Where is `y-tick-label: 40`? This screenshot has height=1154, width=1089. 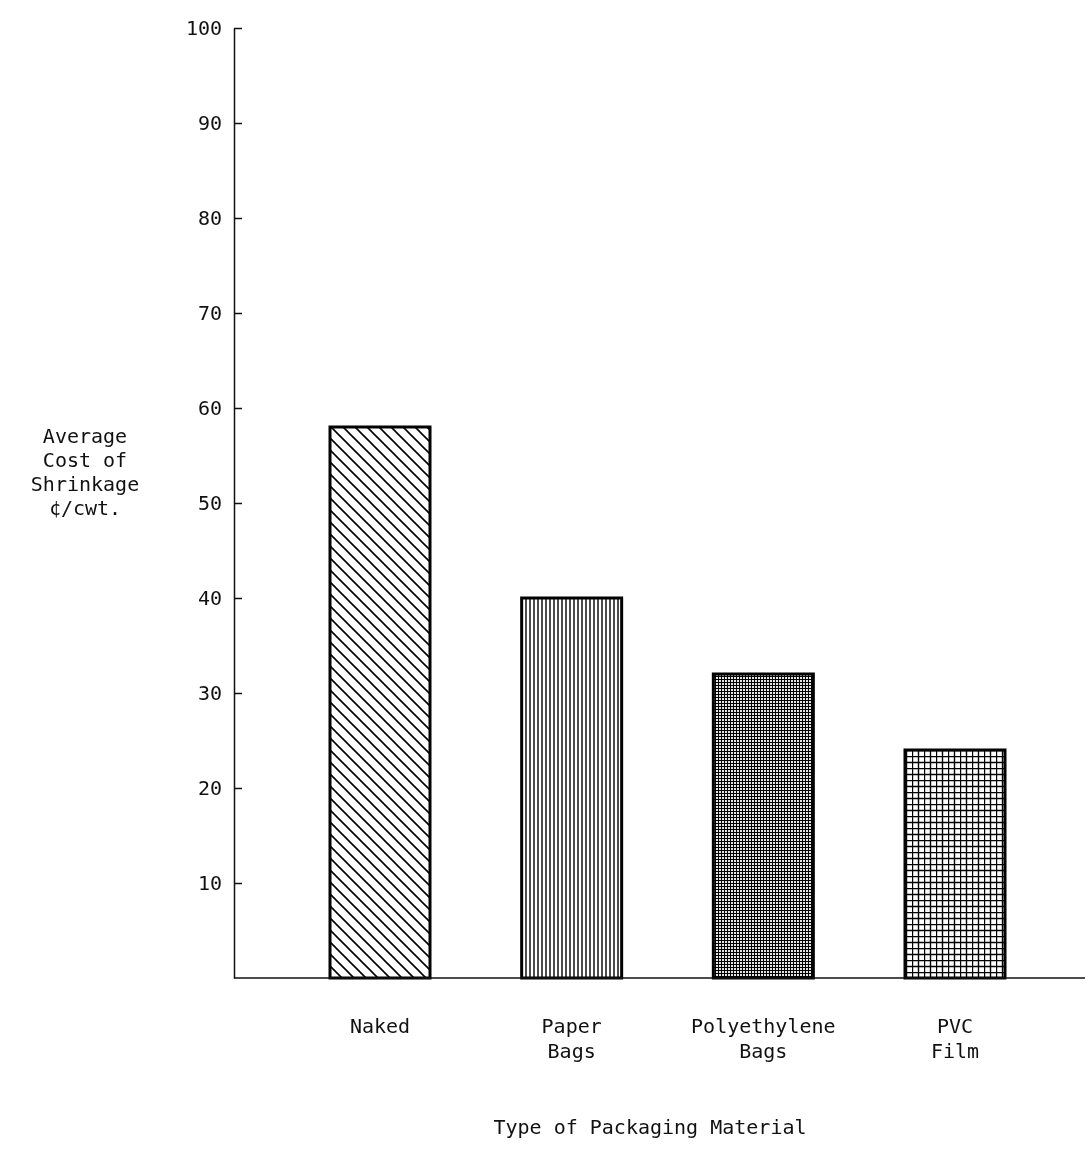 y-tick-label: 40 is located at coordinates (209, 597).